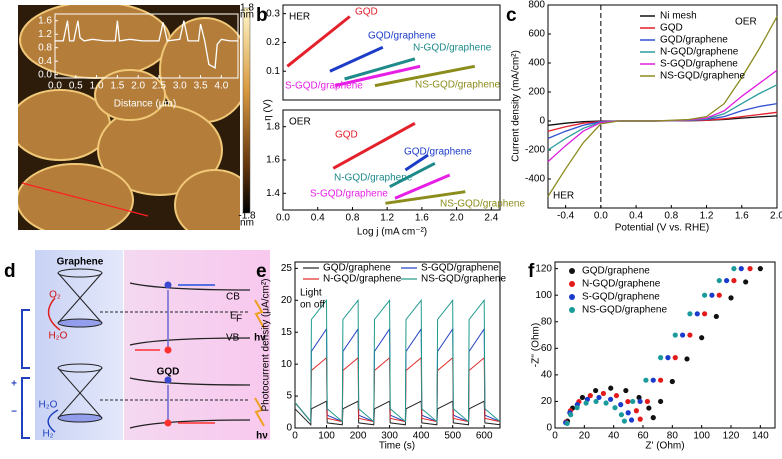 The image size is (782, 459). I want to click on x-tick-label: 400, so click(421, 436).